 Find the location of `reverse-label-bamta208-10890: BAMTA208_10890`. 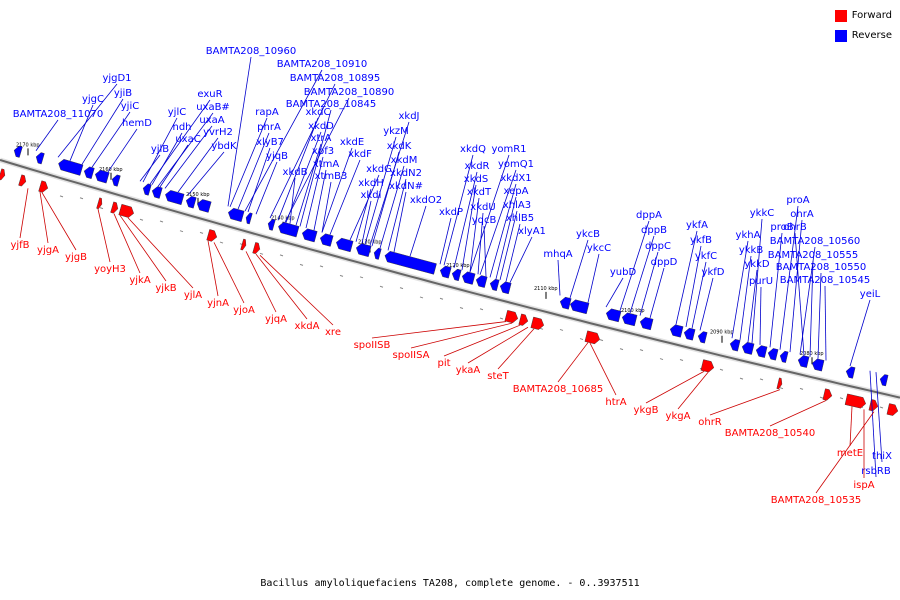

reverse-label-bamta208-10890: BAMTA208_10890 is located at coordinates (339, 155).